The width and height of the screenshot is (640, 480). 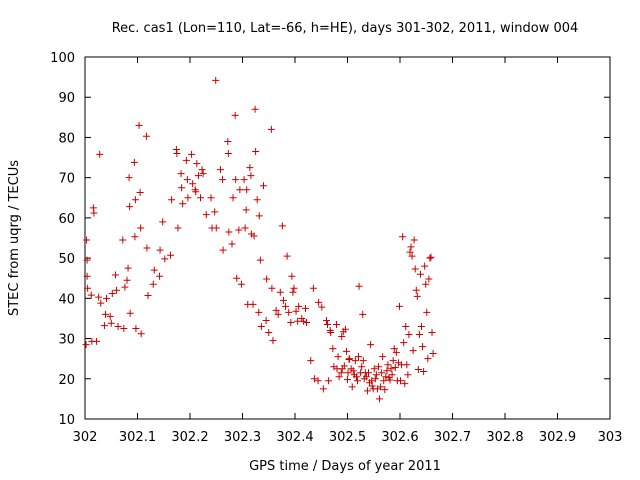 What do you see at coordinates (347, 437) in the screenshot?
I see `x-tick-label: 302.5` at bounding box center [347, 437].